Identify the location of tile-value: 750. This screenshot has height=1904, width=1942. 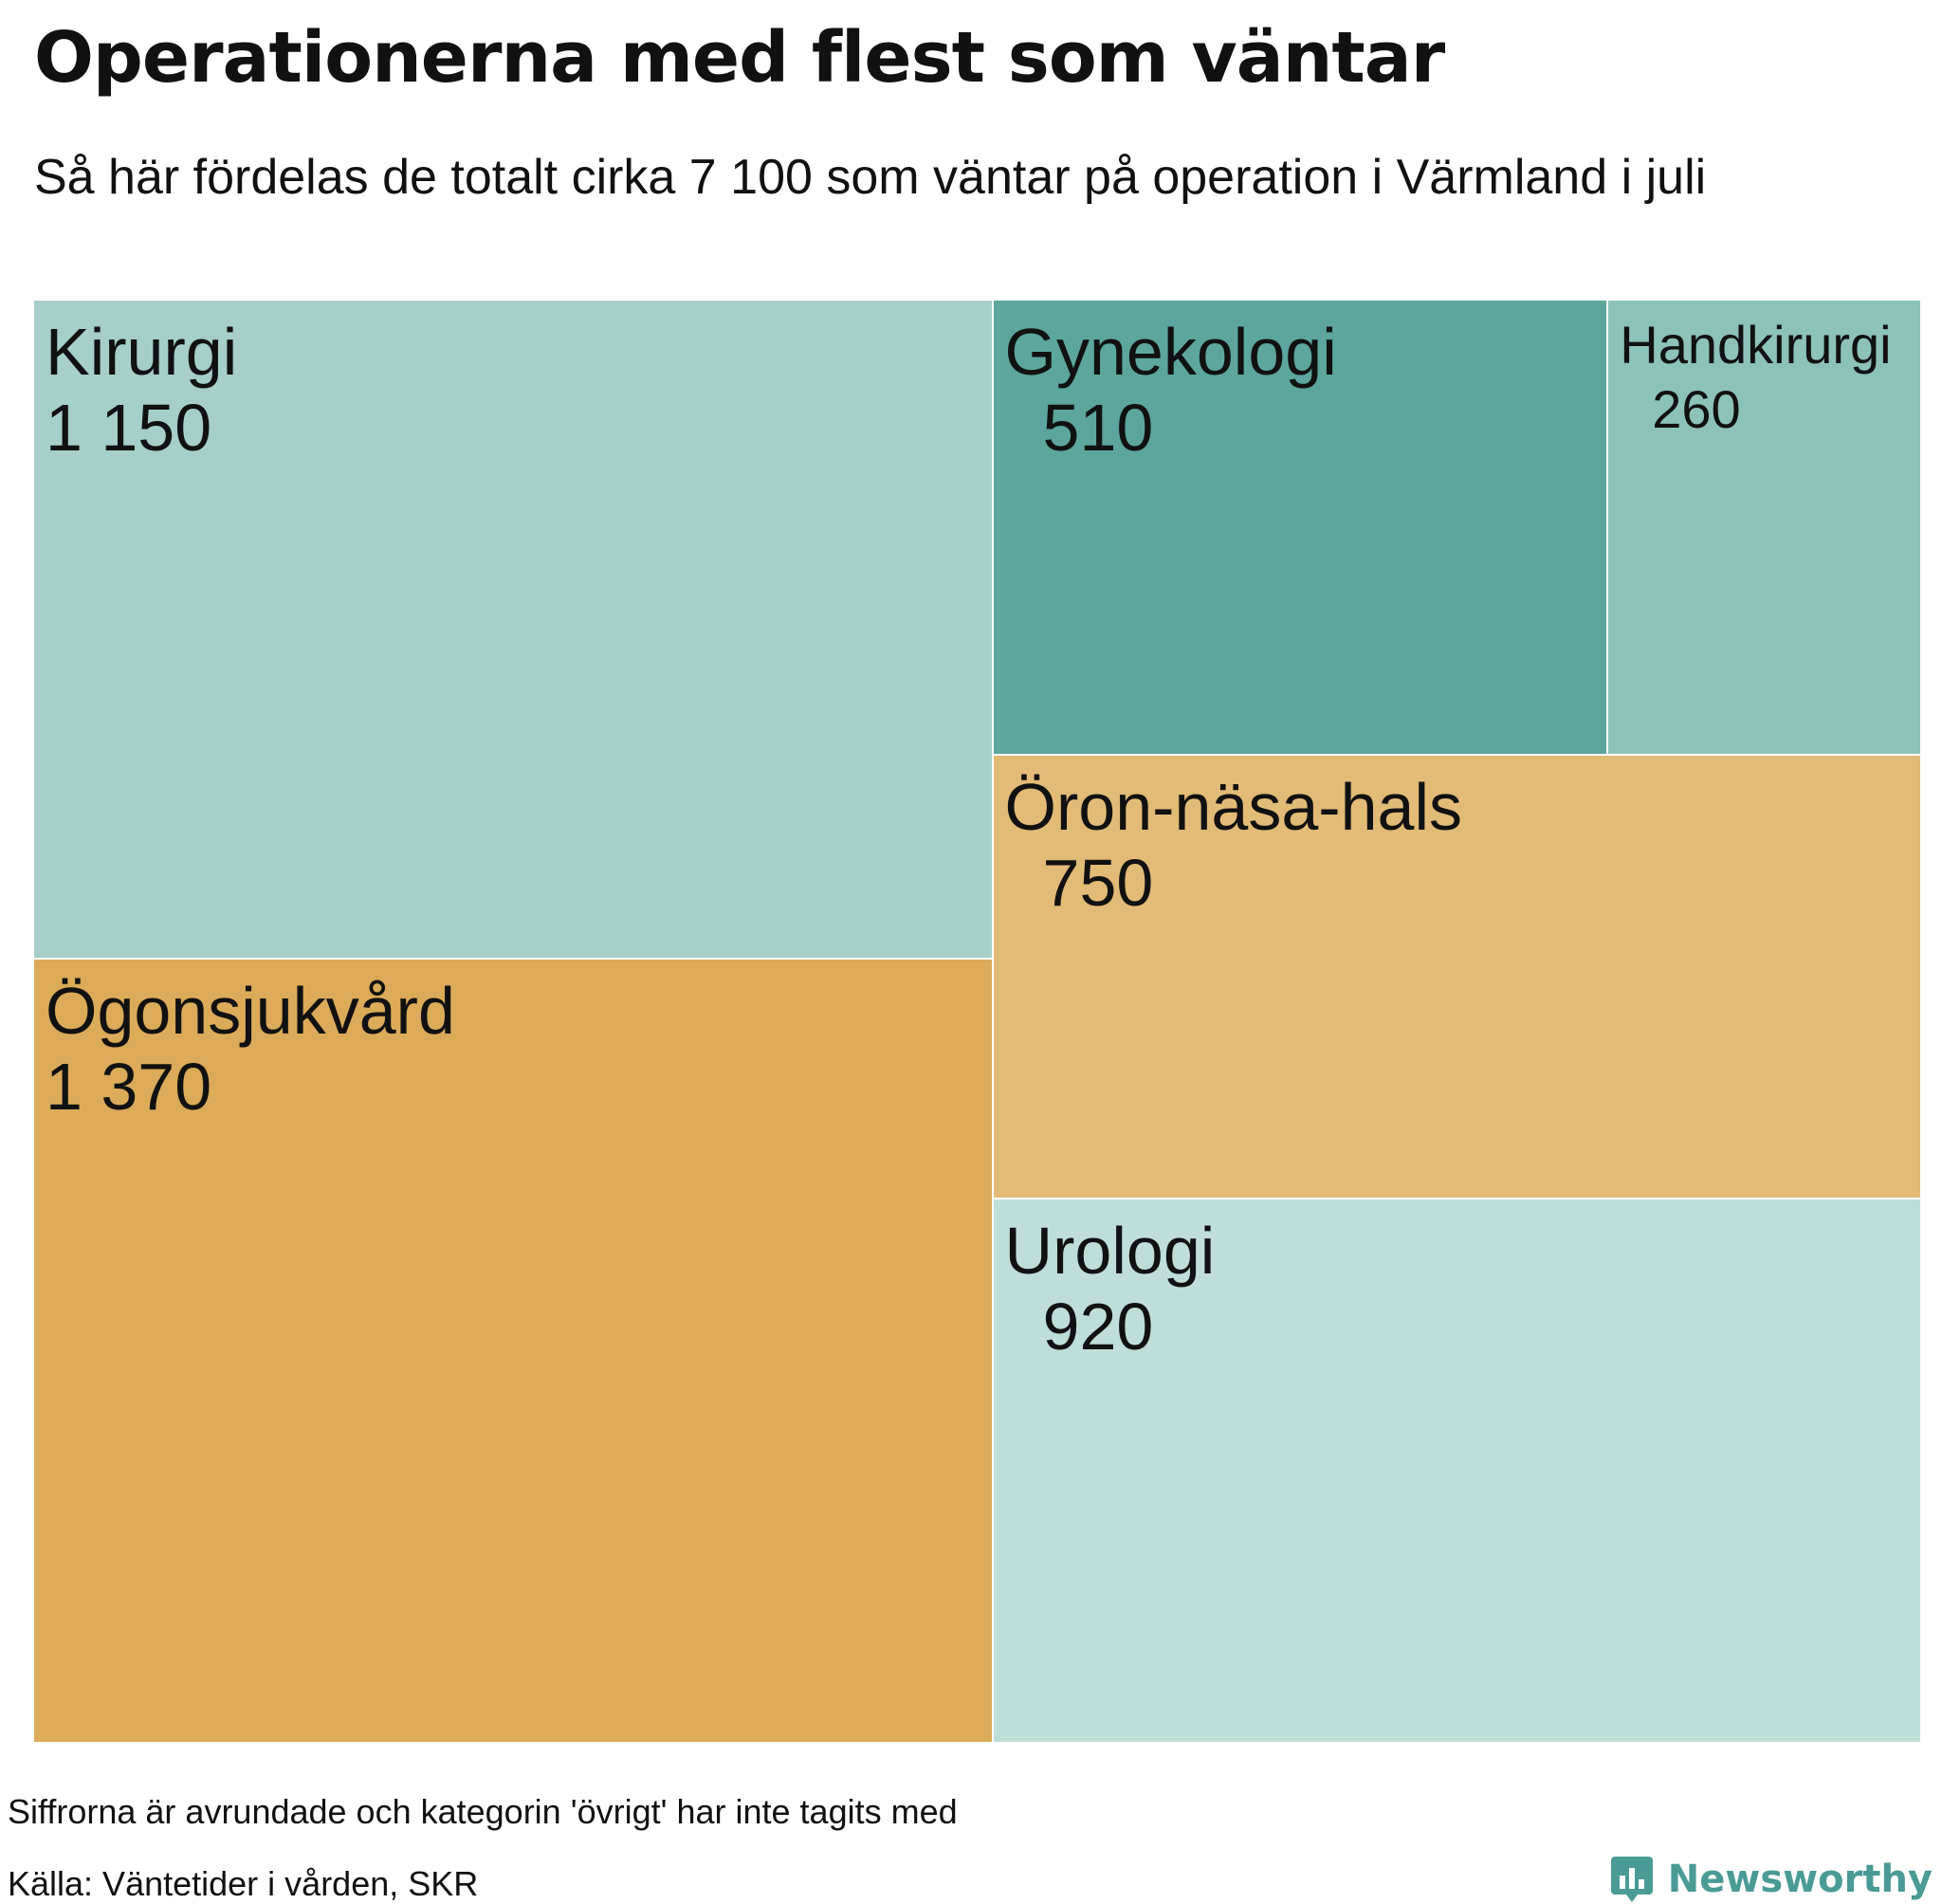
(1098, 884).